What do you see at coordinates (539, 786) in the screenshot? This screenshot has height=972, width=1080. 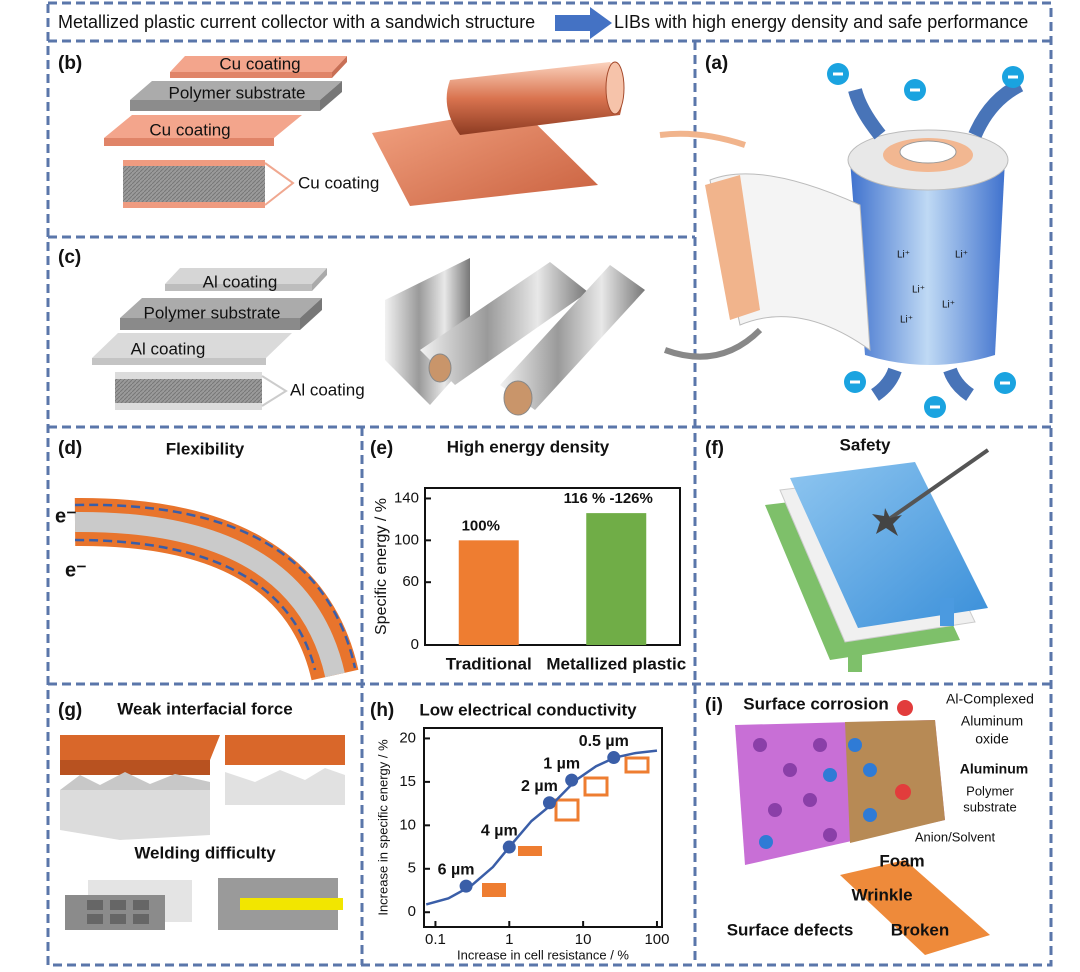 I see `point-label: 2 µm` at bounding box center [539, 786].